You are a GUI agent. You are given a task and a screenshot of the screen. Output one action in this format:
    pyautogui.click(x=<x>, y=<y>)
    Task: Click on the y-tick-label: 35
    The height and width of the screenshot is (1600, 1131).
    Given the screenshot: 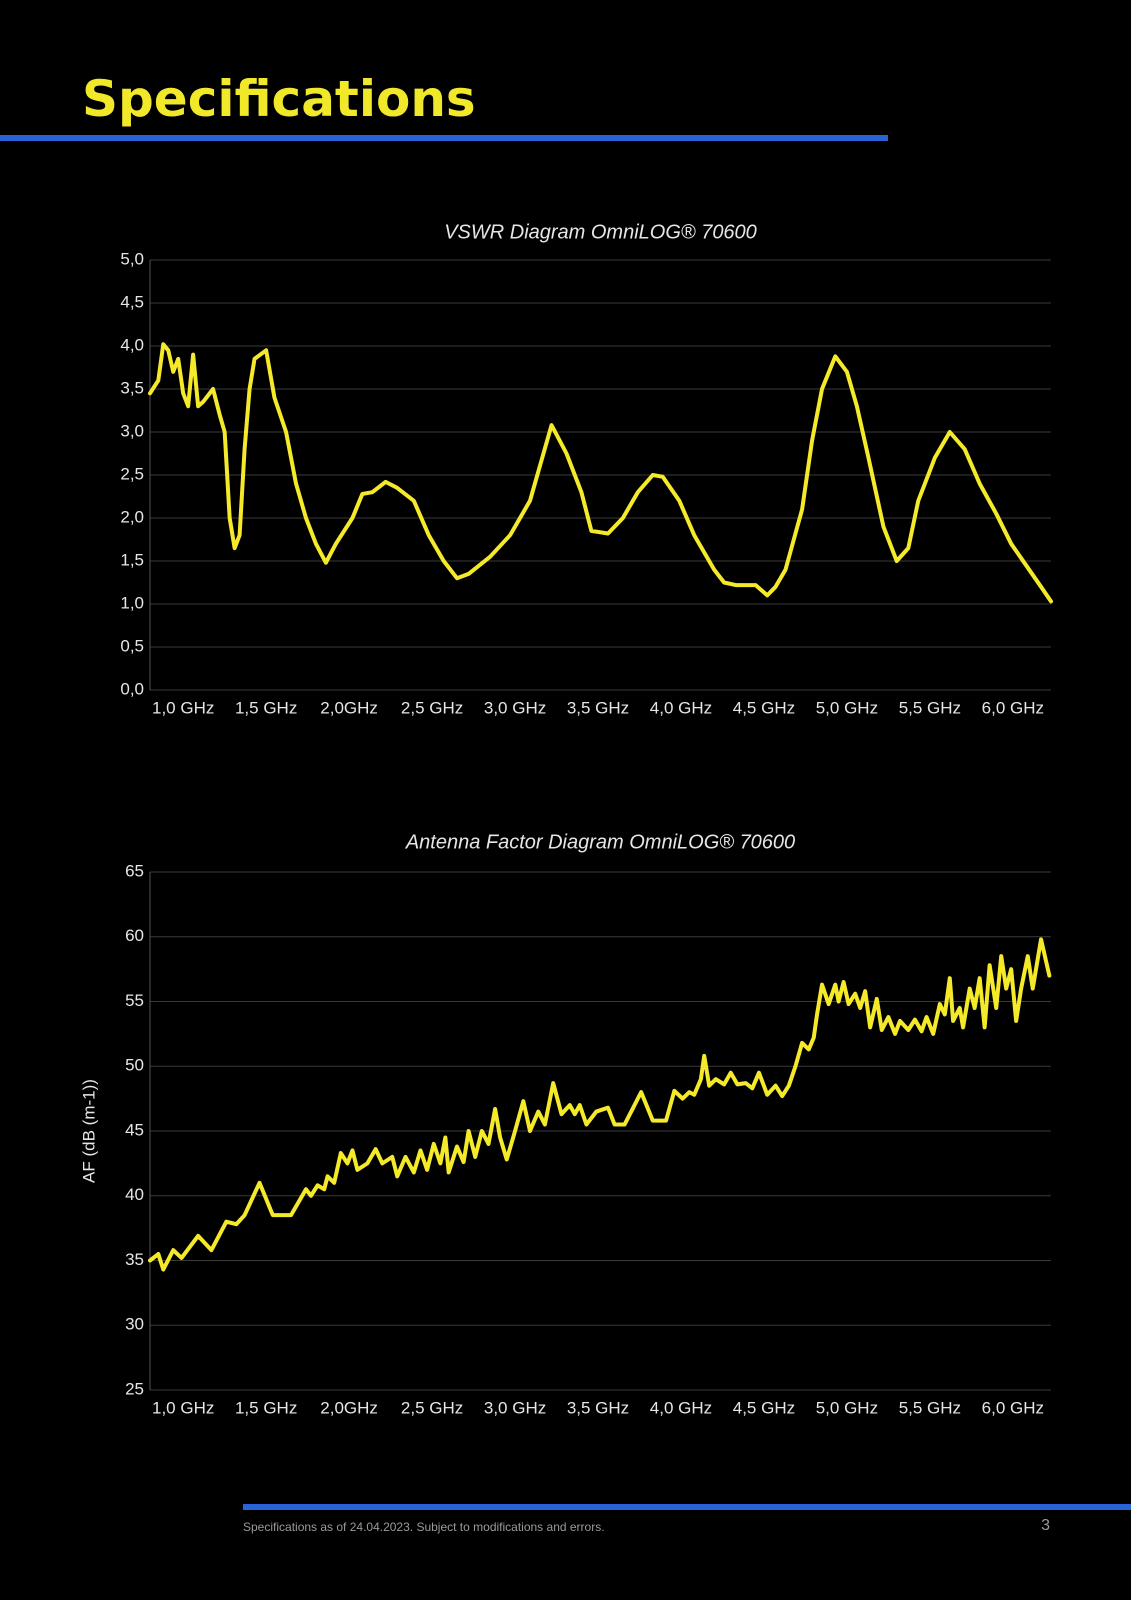 What is the action you would take?
    pyautogui.click(x=134, y=1259)
    